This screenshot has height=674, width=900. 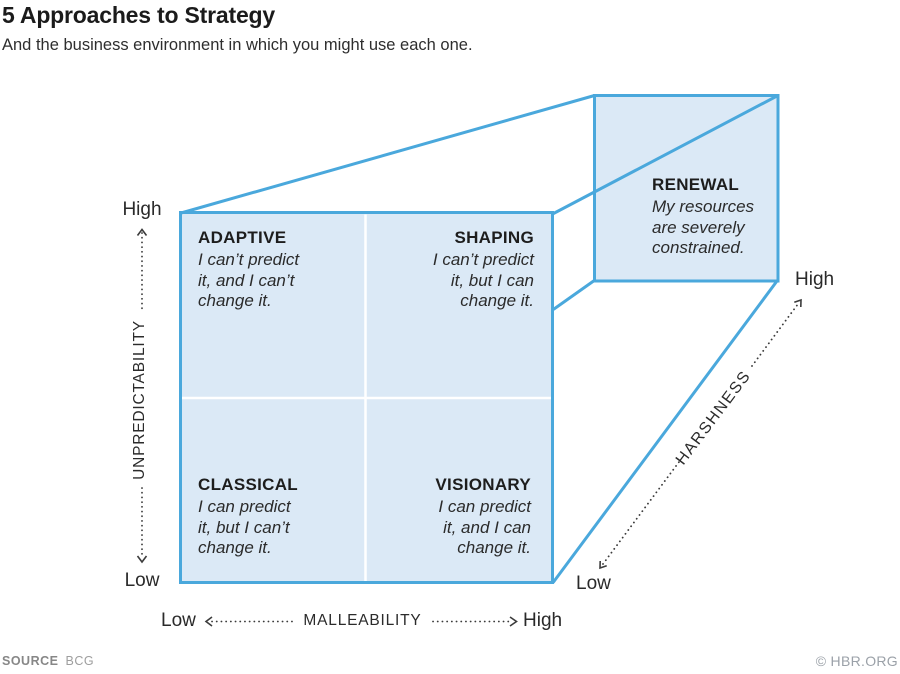 What do you see at coordinates (494, 237) in the screenshot?
I see `quadrant-shaping-title: SHAPING` at bounding box center [494, 237].